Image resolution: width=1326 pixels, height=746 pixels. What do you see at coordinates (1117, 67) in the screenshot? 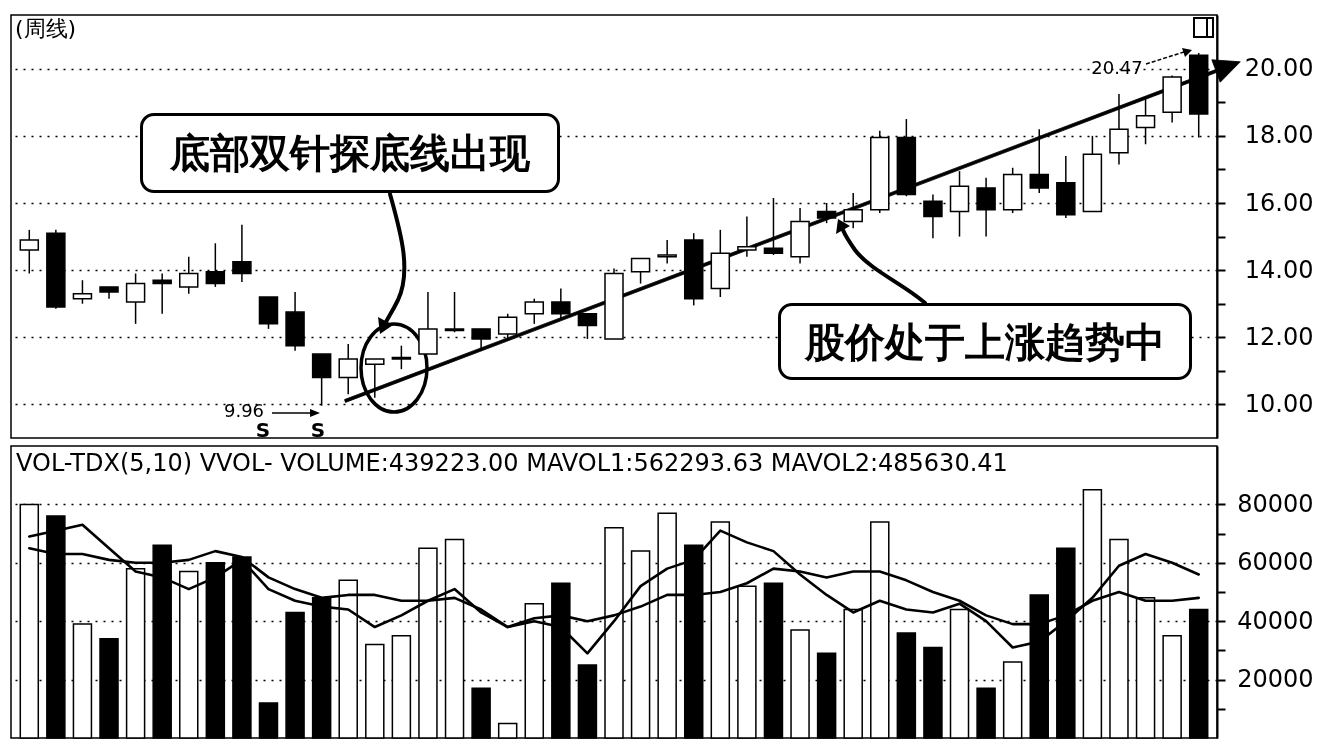
I see `annotation: 20.47` at bounding box center [1117, 67].